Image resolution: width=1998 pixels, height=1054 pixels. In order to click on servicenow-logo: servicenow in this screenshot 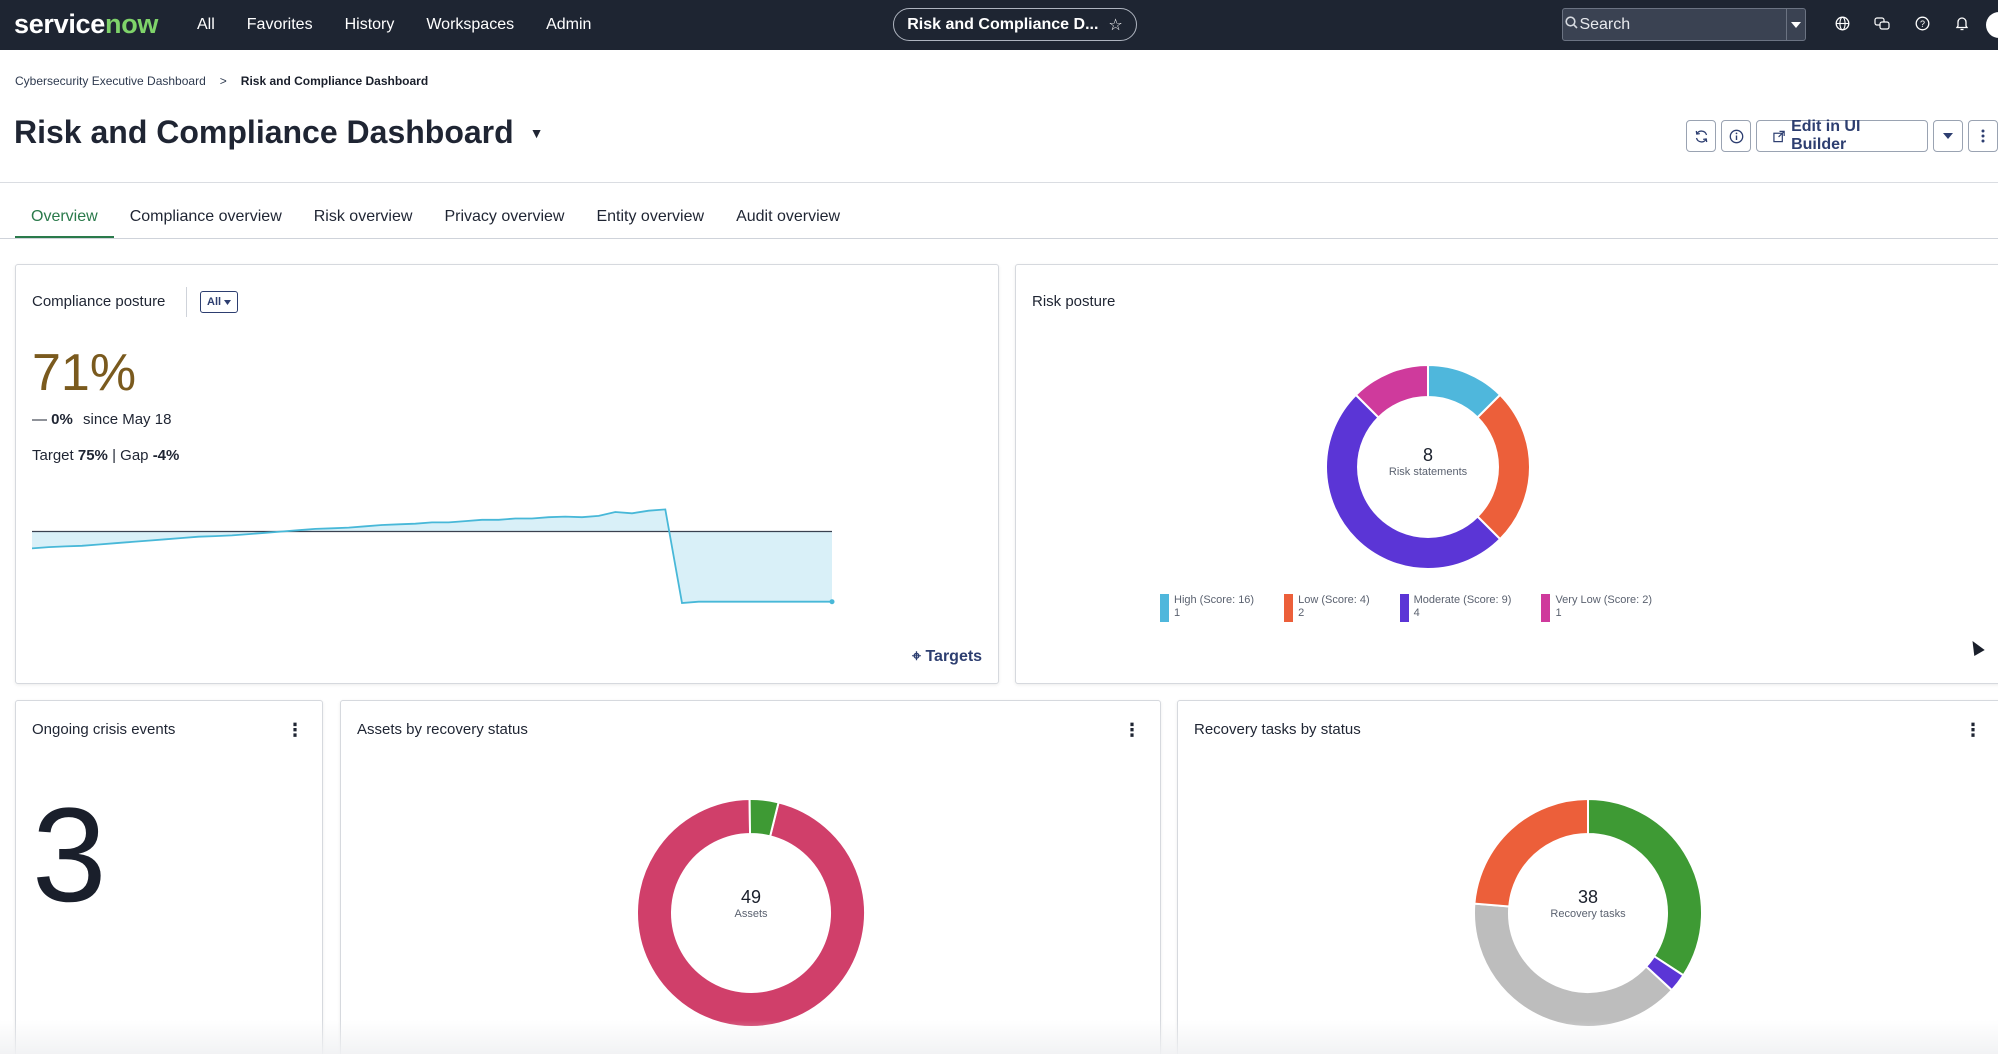, I will do `click(86, 24)`.